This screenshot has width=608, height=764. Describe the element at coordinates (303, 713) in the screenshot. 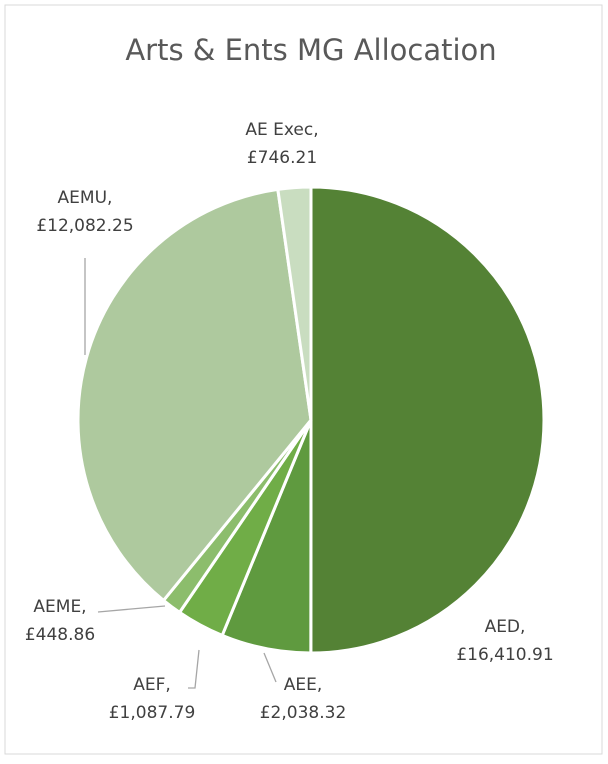

I see `slice-label-value: £2,038.32` at that location.